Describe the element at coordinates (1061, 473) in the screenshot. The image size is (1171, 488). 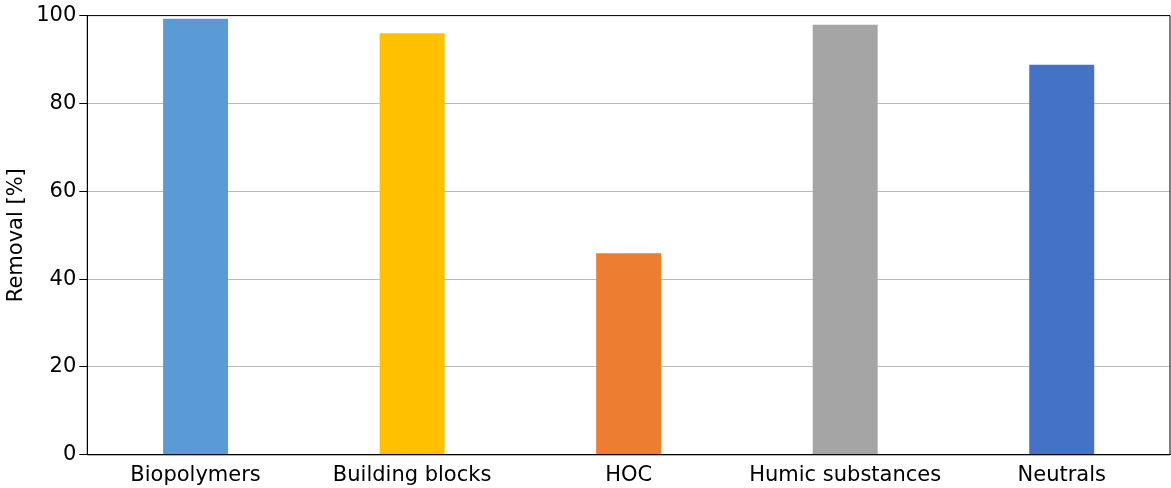
I see `x-tick-label: Neutrals` at that location.